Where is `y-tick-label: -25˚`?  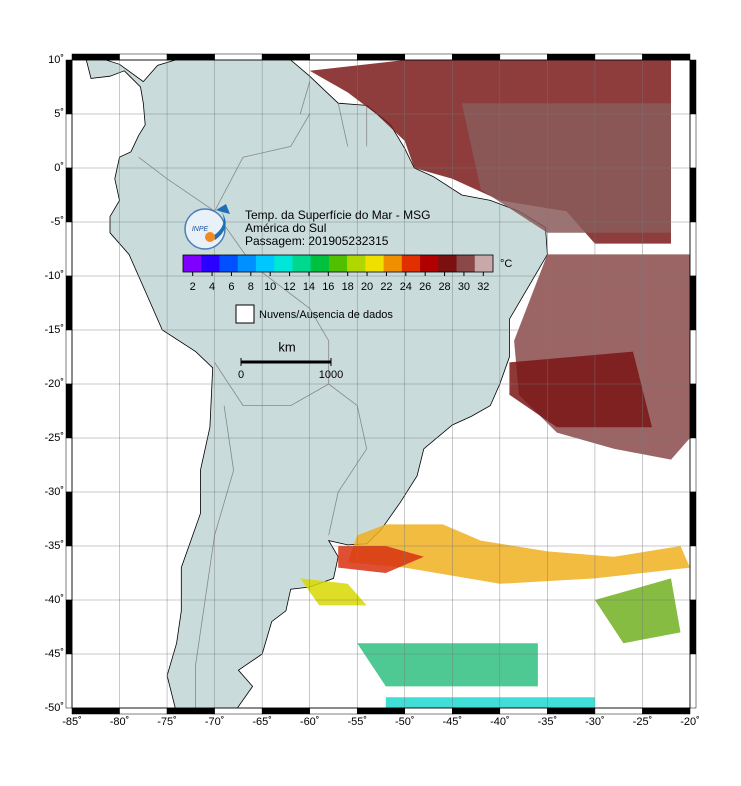
y-tick-label: -25˚ is located at coordinates (54, 438).